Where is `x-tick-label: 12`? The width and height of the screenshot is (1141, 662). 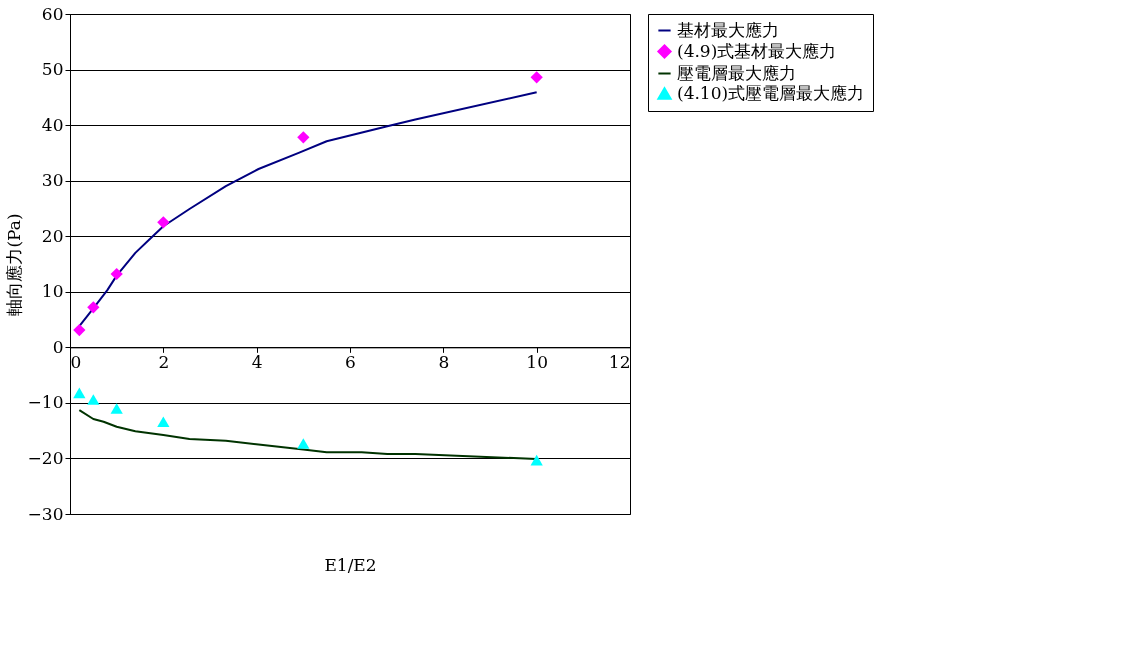 x-tick-label: 12 is located at coordinates (619, 361).